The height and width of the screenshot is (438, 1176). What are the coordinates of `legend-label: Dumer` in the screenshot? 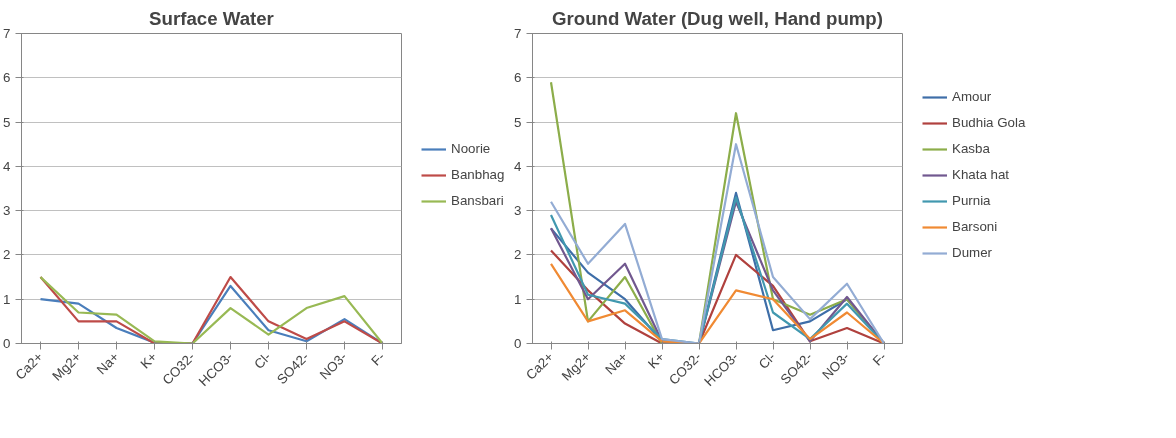 It's located at (972, 252).